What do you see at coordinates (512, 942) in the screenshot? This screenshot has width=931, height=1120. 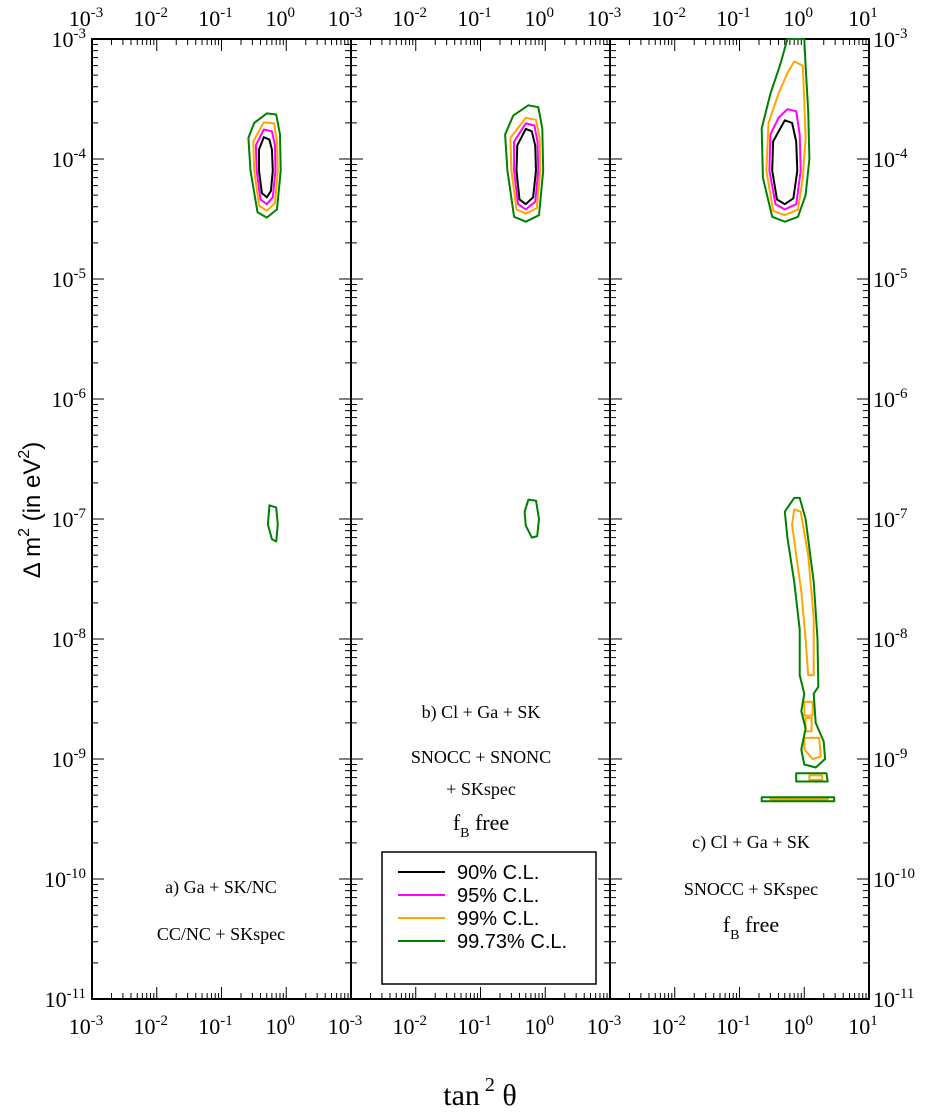 I see `legend-label: 99.73% C.L.` at bounding box center [512, 942].